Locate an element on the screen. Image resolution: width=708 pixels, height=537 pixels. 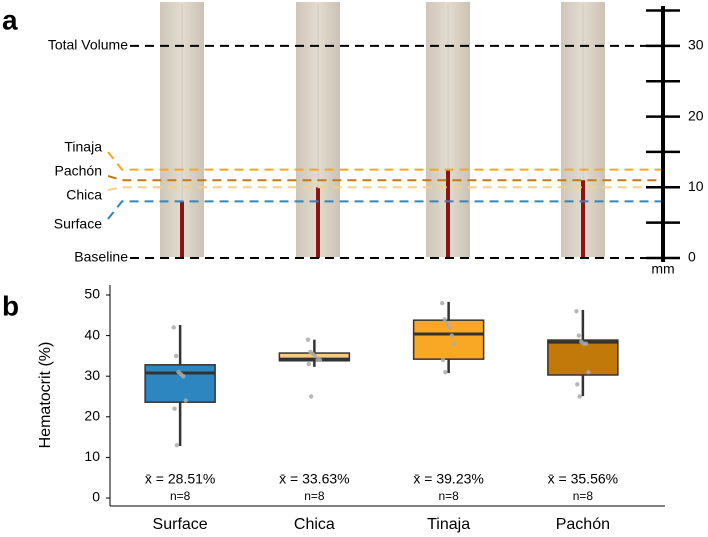
ruler-label: 20 is located at coordinates (696, 115).